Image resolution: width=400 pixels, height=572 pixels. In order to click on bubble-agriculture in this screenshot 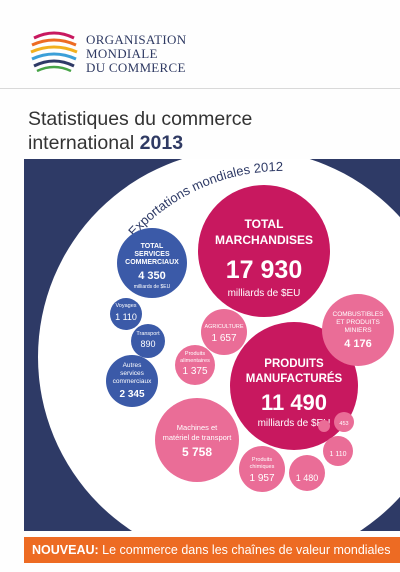, I will do `click(224, 332)`.